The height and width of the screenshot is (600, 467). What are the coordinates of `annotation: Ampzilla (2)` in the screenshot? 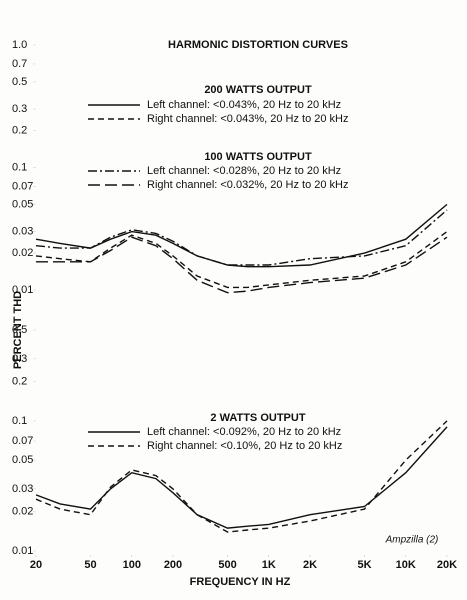 It's located at (412, 540).